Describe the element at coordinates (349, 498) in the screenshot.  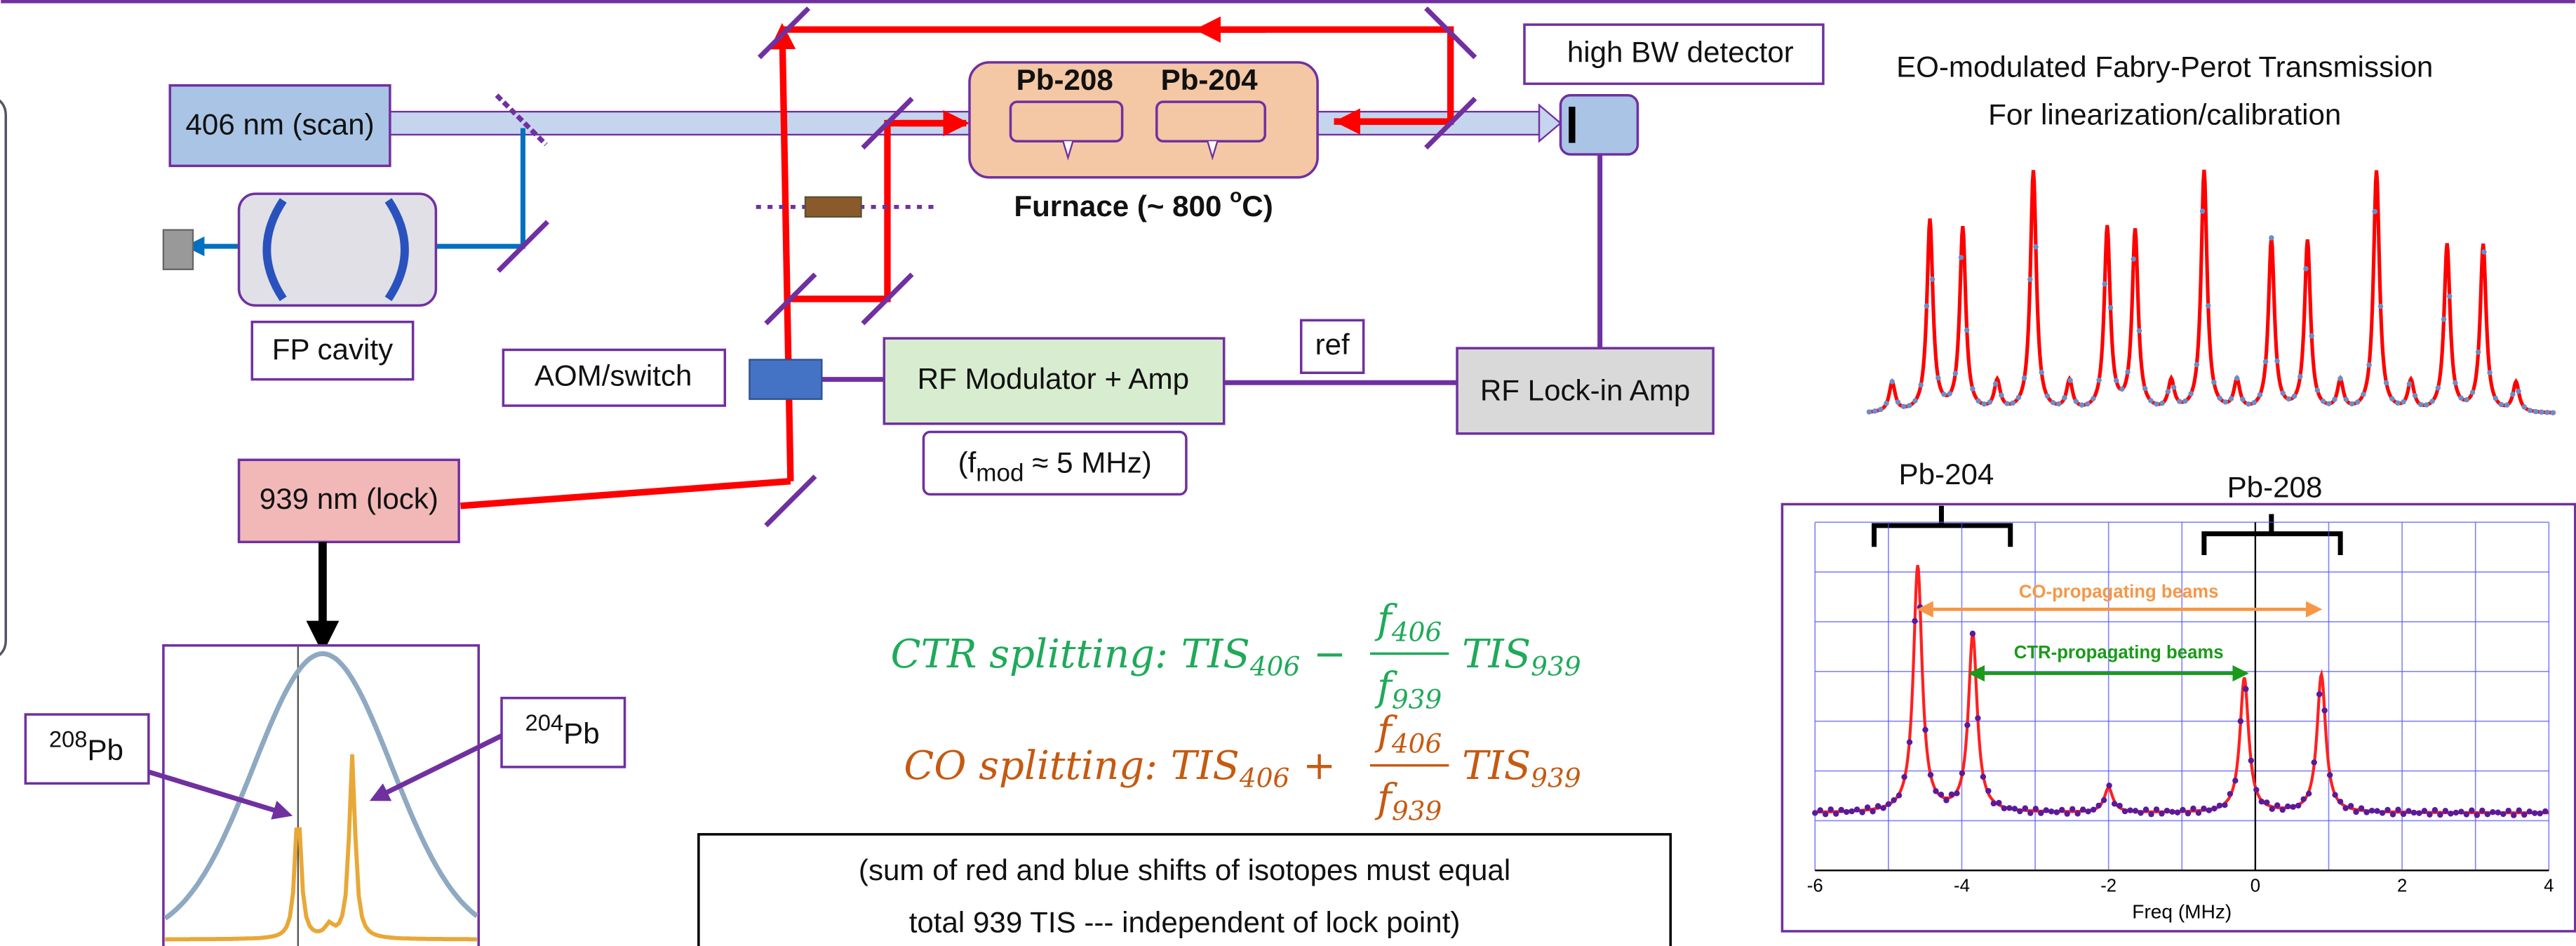
I see `label: 939 nm (lock)` at that location.